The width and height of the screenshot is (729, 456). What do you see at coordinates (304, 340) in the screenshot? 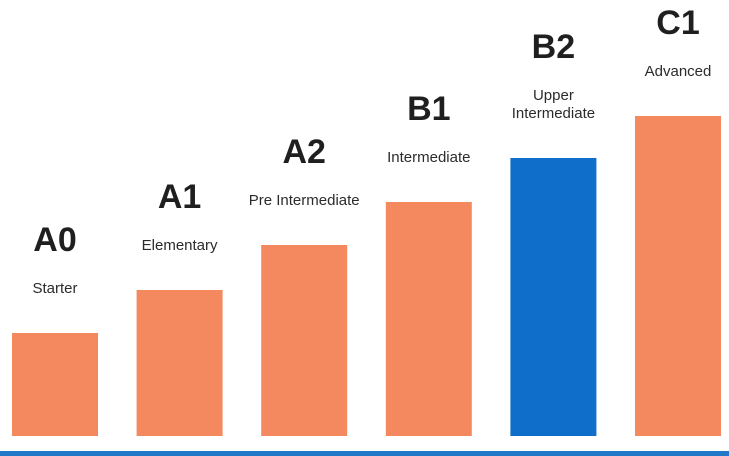
I see `bar-a2` at bounding box center [304, 340].